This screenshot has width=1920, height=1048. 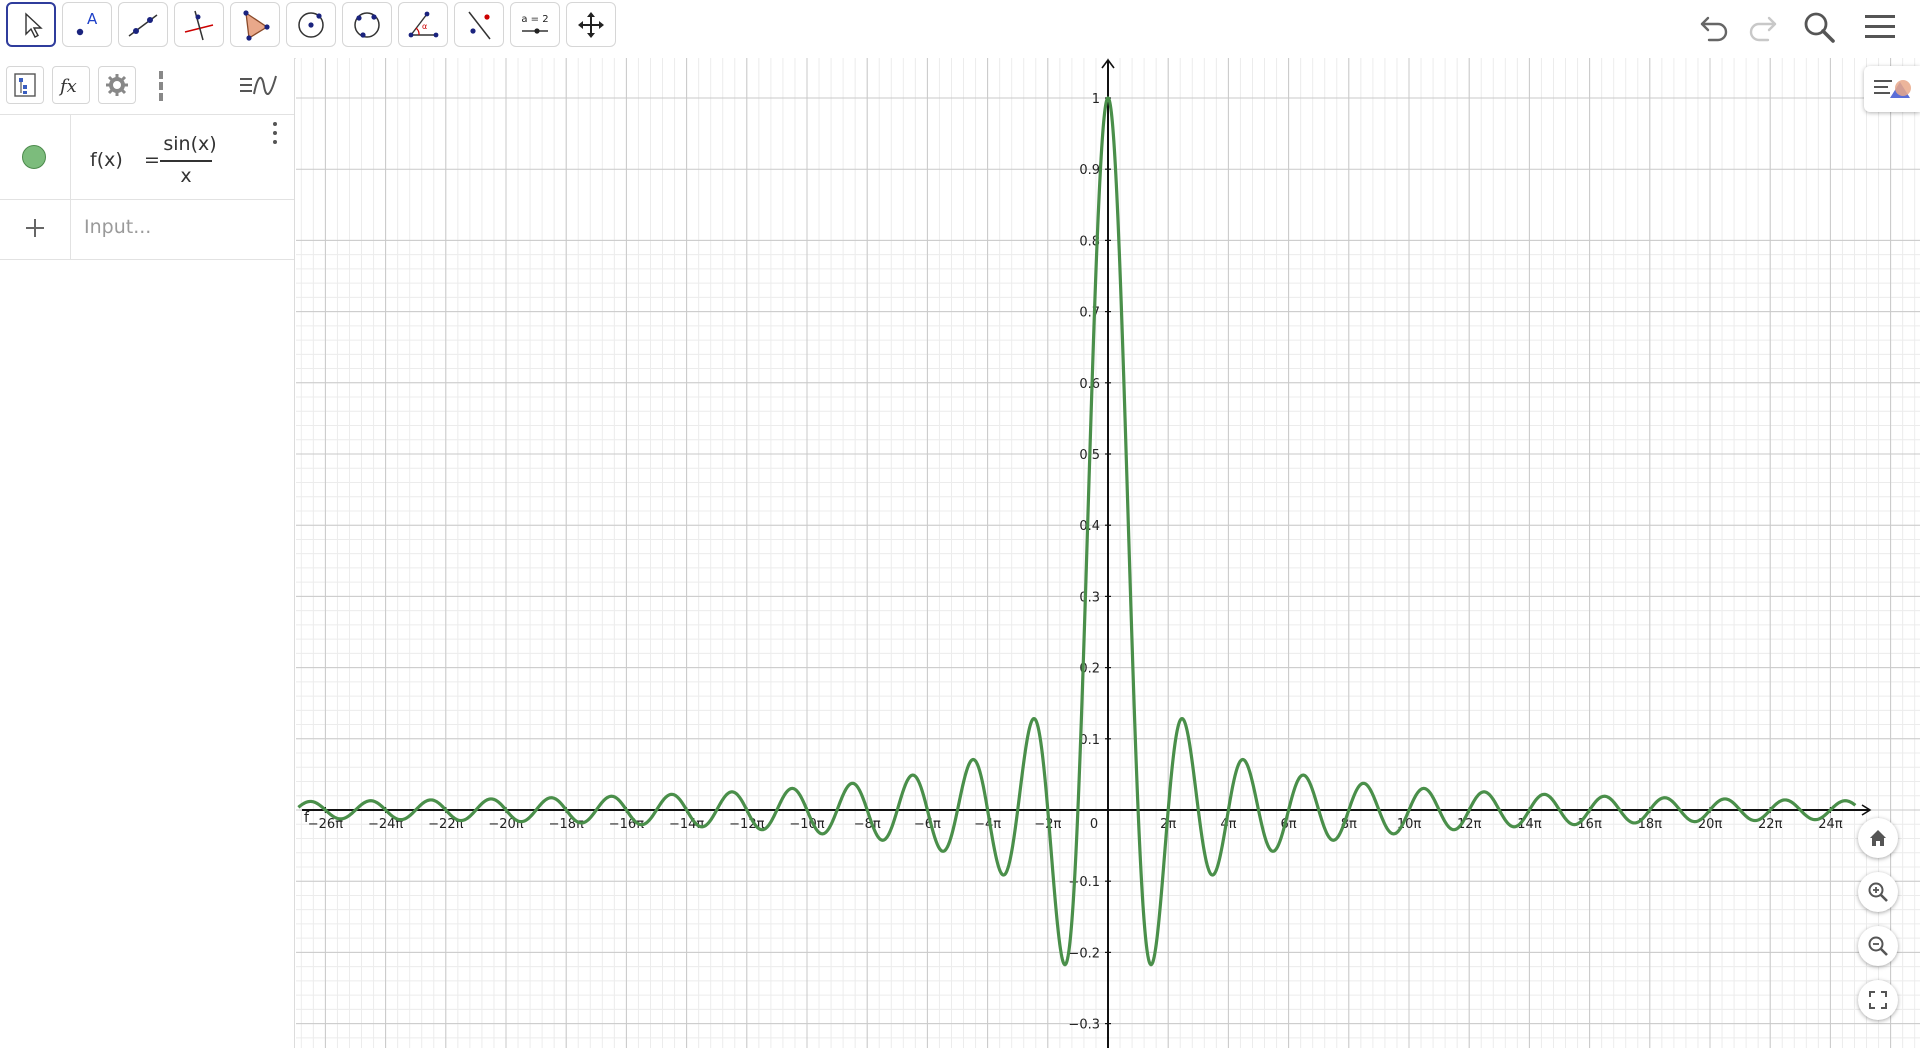 I want to click on redo-icon, so click(x=1763, y=29).